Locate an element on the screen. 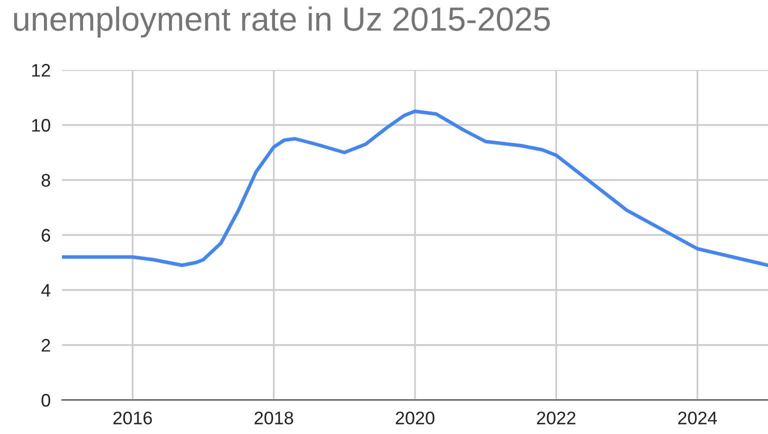  y-tick-label: 10 is located at coordinates (41, 125).